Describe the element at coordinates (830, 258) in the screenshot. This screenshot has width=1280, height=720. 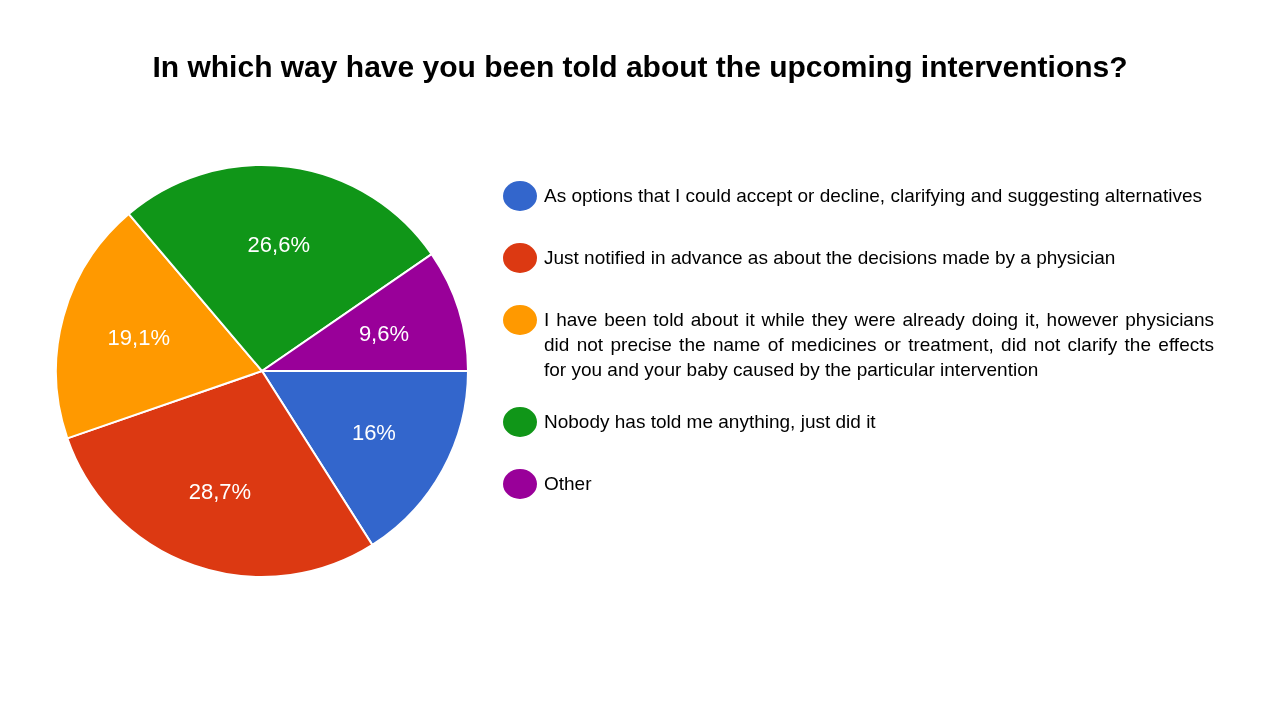
I see `legend-label: Just notified in advance as about the decisions made by a physician` at that location.